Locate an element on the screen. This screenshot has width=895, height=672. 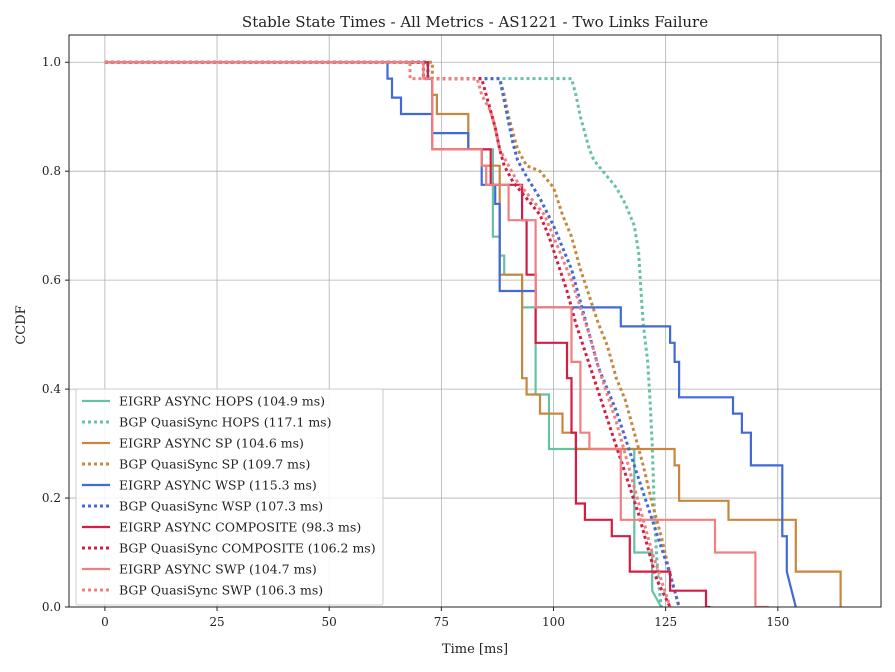
y-tick-label: 0.8 is located at coordinates (51, 171).